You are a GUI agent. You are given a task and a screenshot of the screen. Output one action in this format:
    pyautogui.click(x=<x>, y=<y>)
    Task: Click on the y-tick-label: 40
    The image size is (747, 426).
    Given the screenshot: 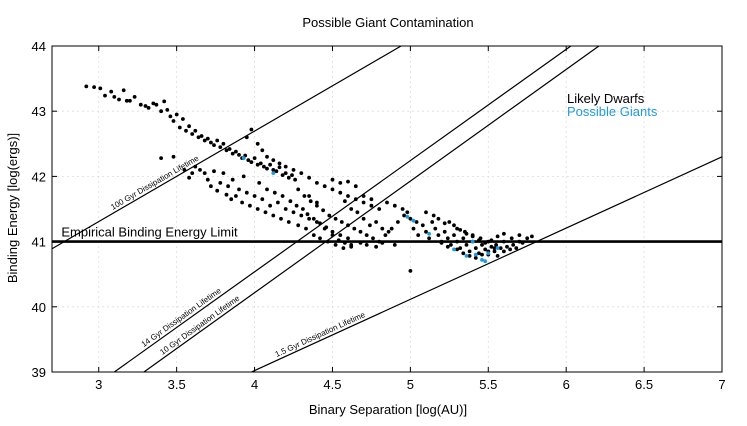 What is the action you would take?
    pyautogui.click(x=39, y=307)
    